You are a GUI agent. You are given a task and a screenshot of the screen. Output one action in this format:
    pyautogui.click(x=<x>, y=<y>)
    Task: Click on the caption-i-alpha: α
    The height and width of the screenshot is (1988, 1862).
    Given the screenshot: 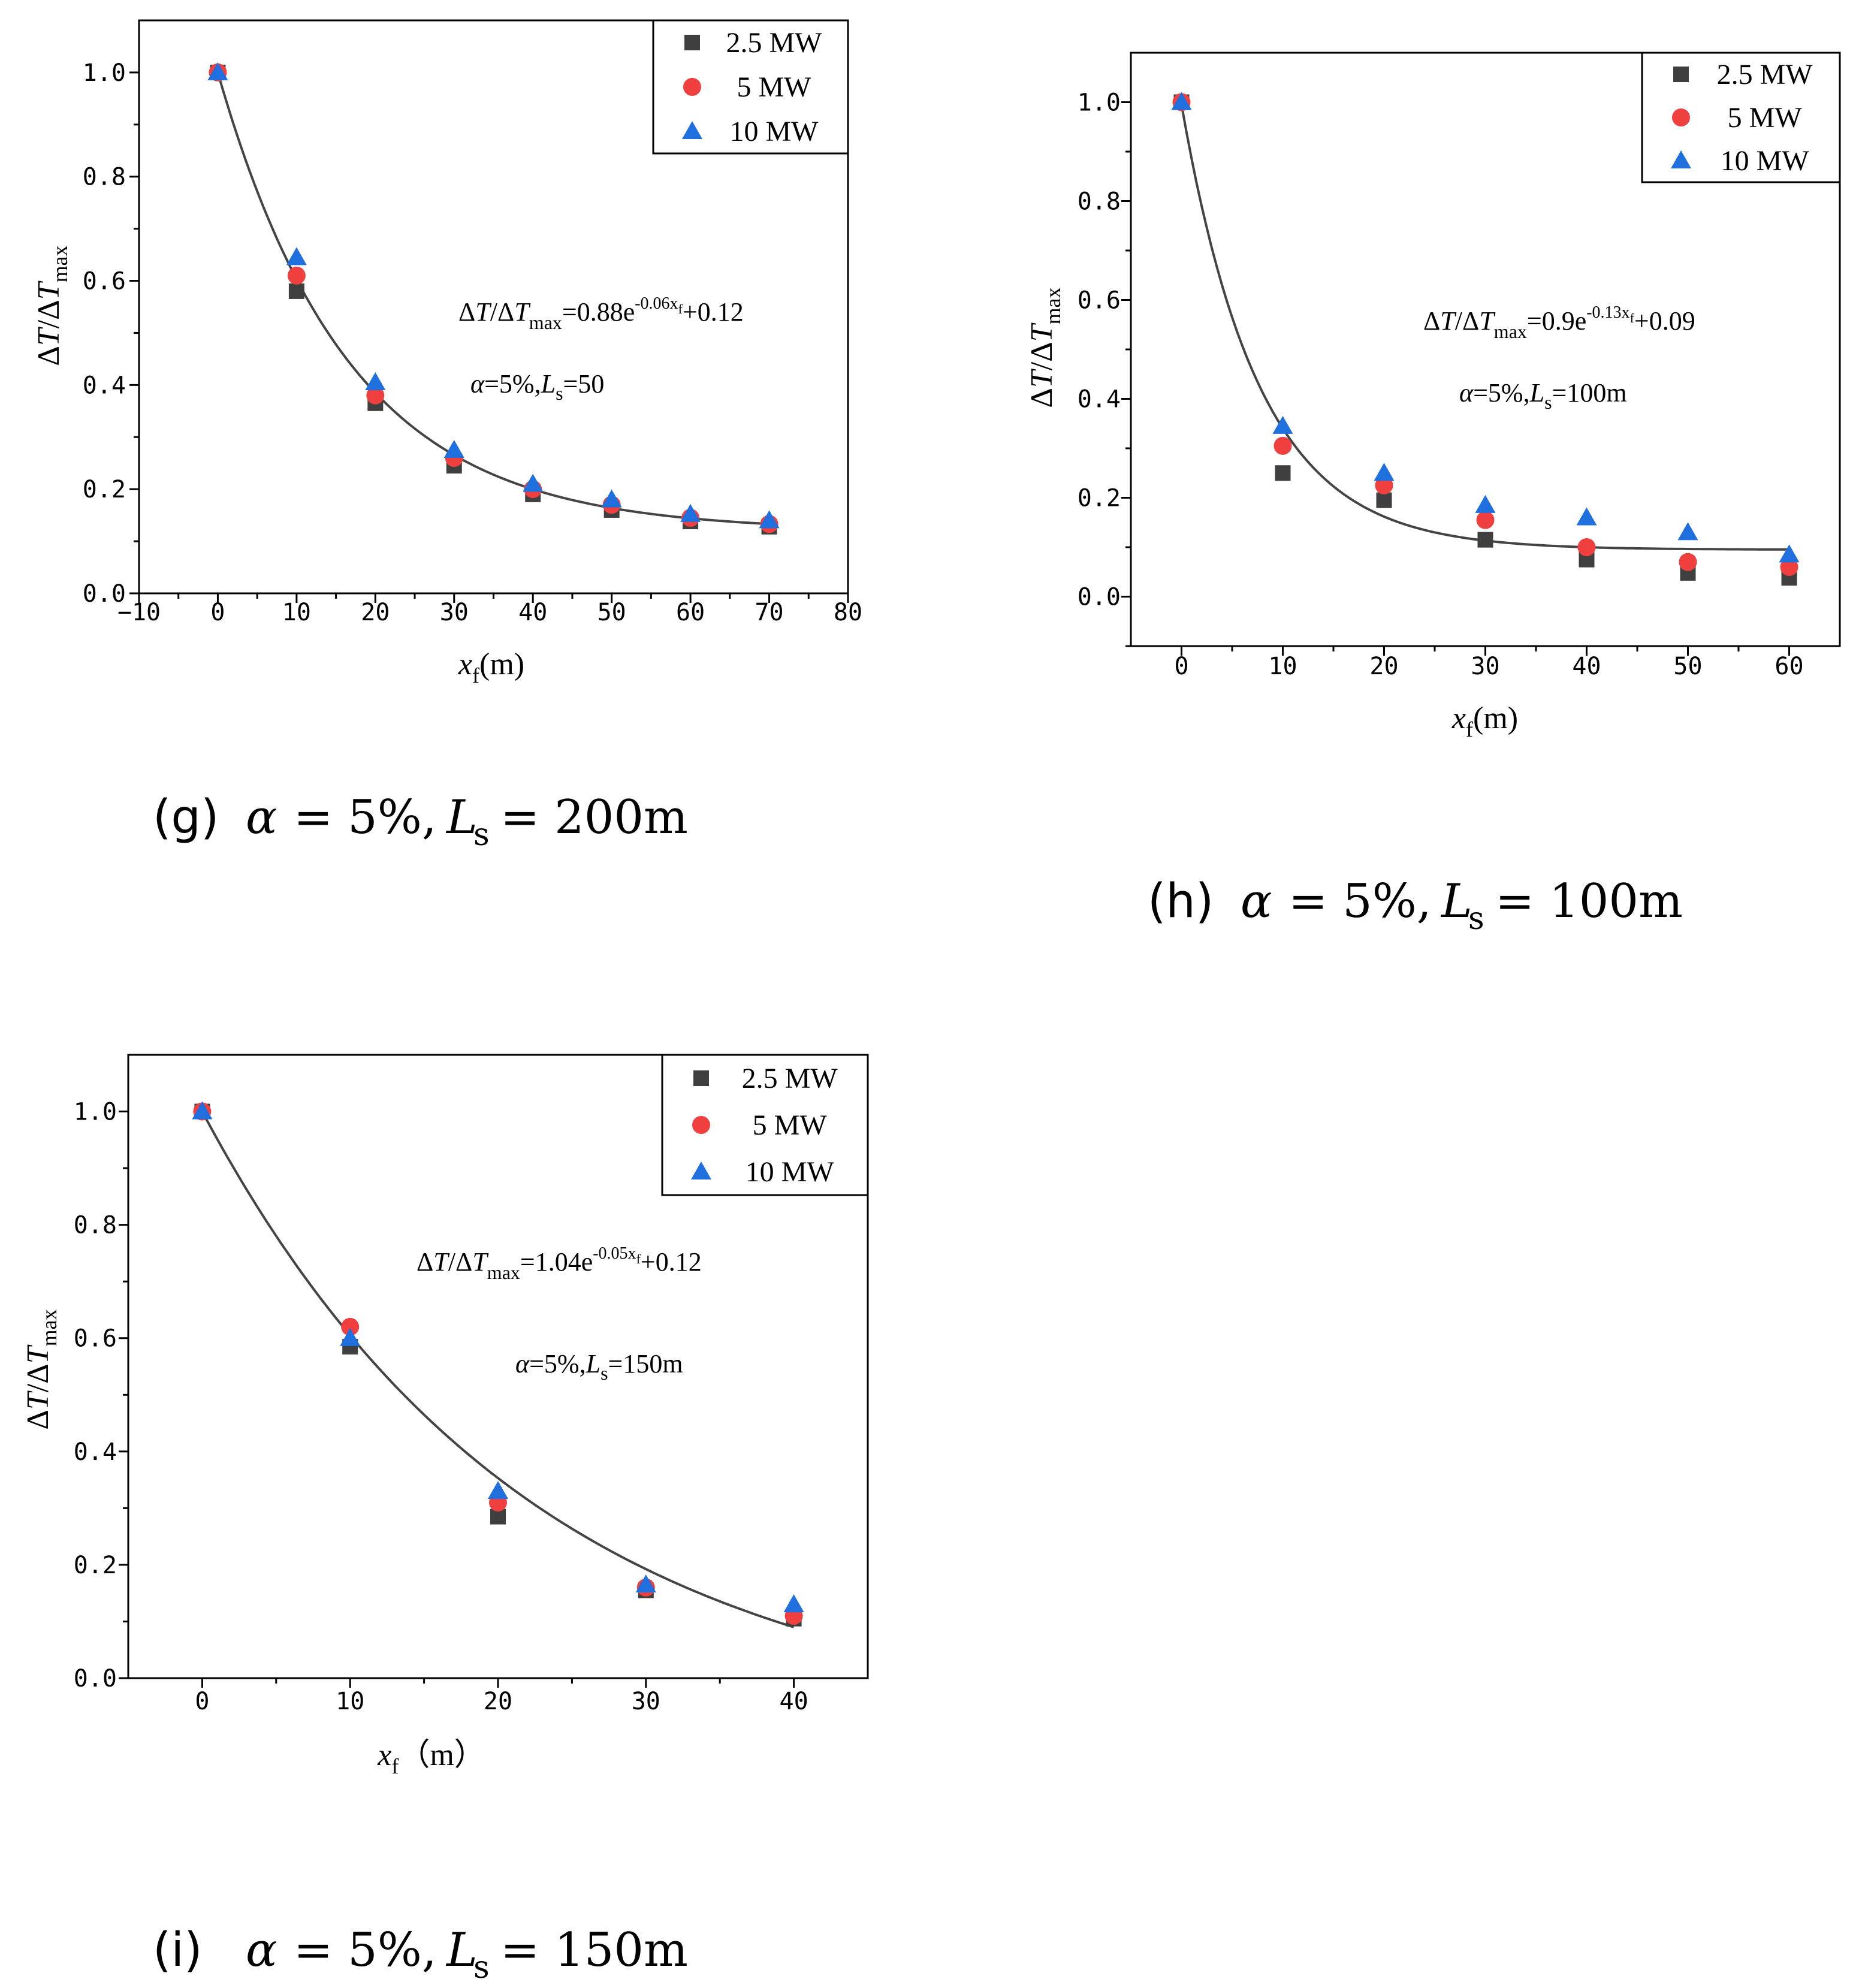 What is the action you would take?
    pyautogui.click(x=261, y=1950)
    